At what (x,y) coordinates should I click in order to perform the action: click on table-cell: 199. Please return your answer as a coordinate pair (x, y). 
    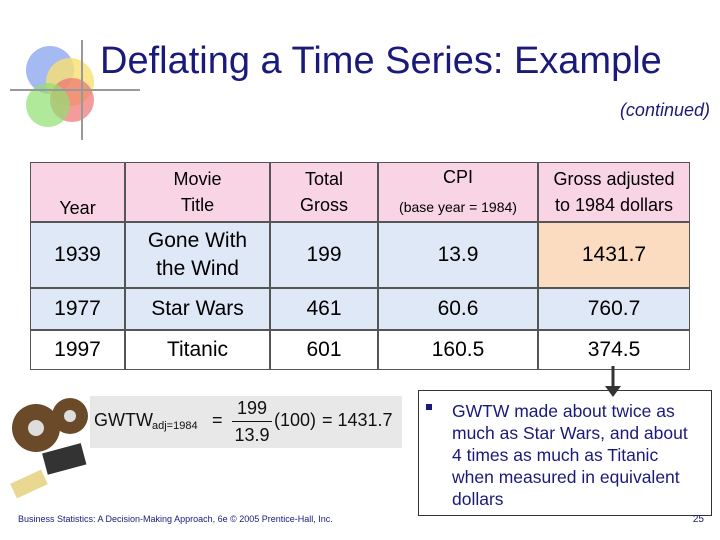
    Looking at the image, I should click on (324, 255).